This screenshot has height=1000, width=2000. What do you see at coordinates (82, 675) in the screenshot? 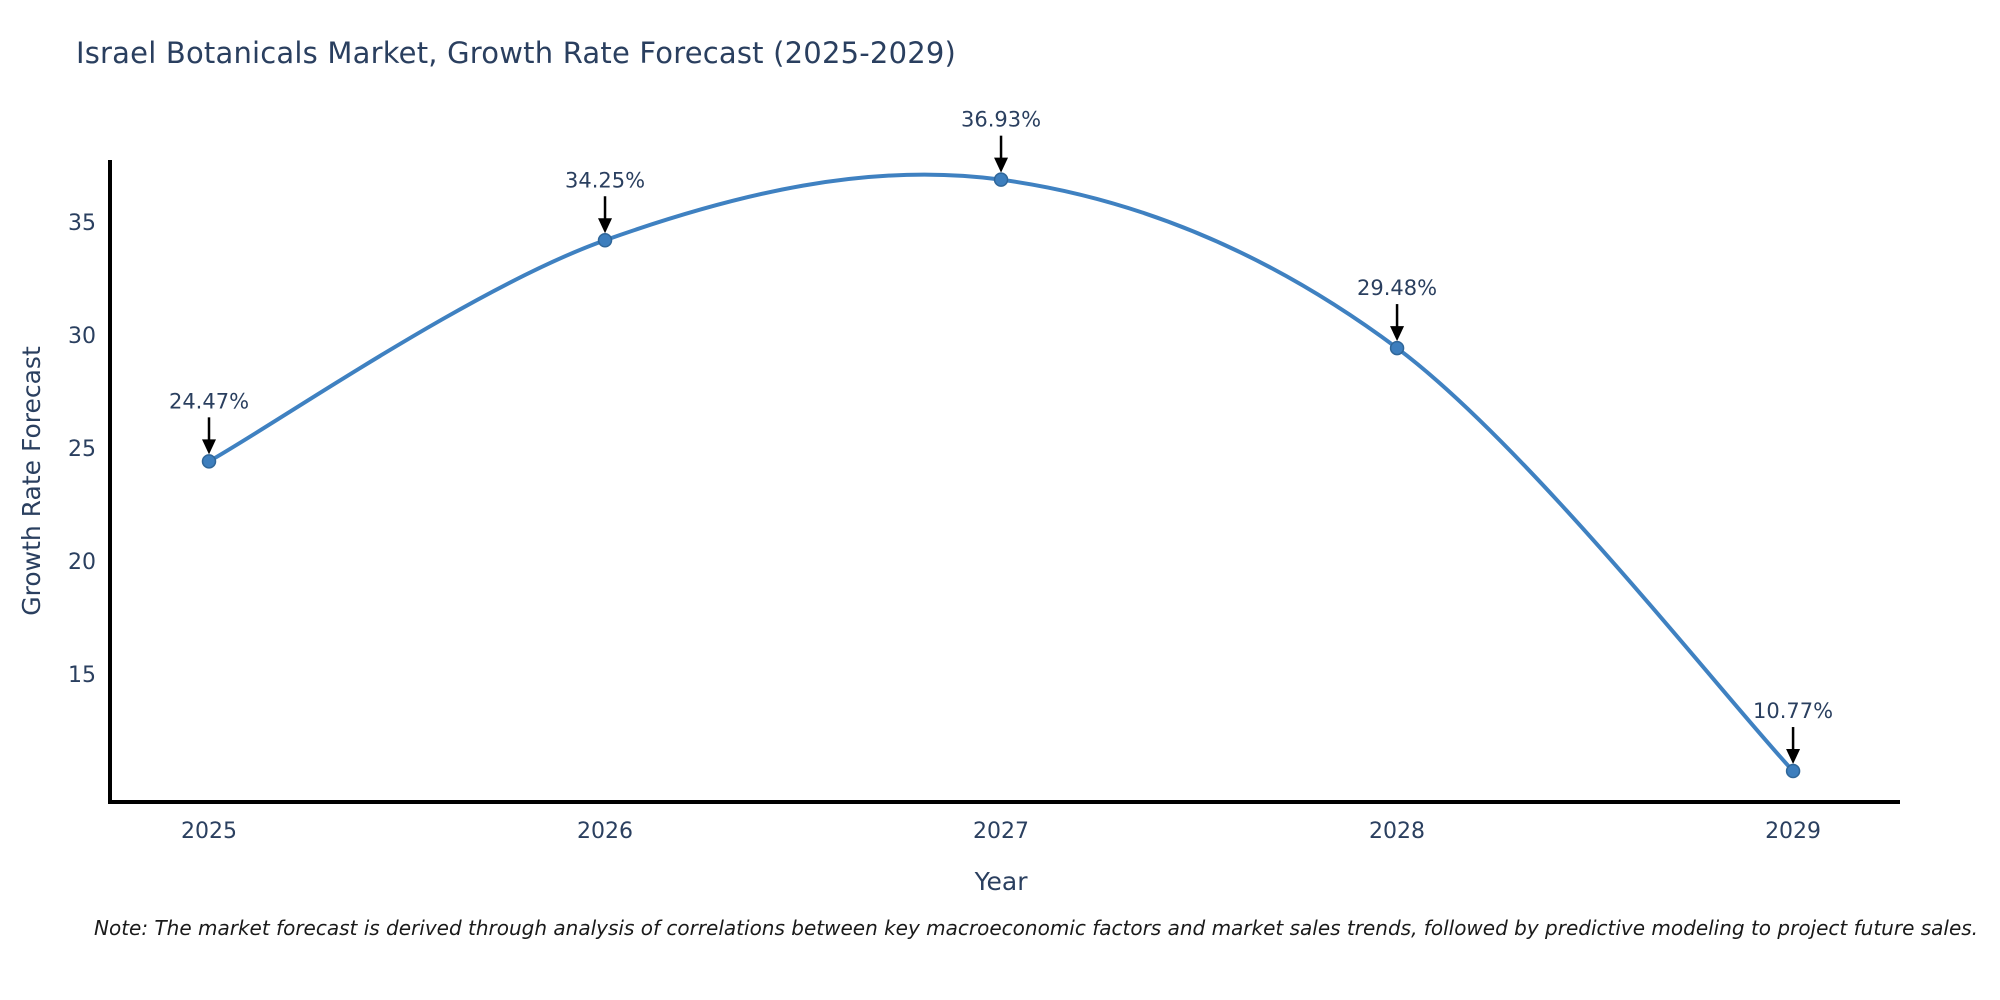
I see `y-tick-label: 15` at bounding box center [82, 675].